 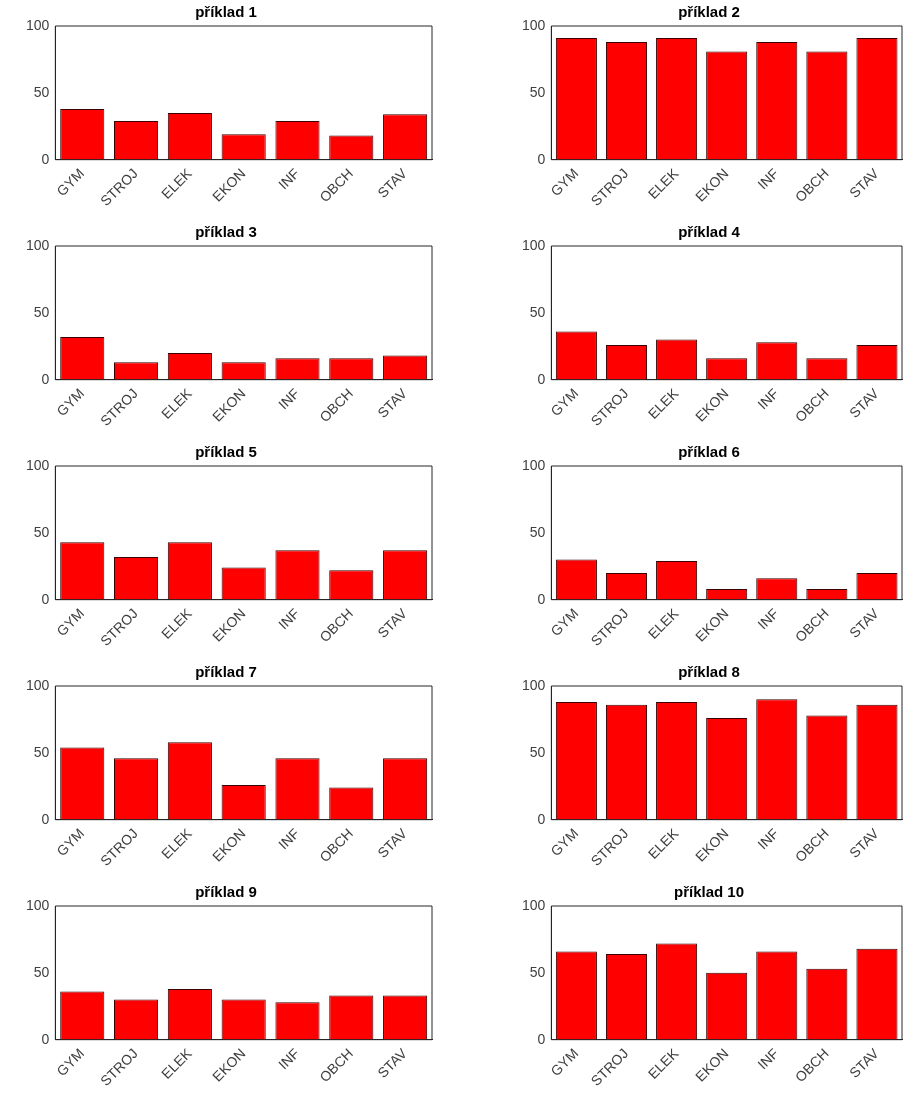 What do you see at coordinates (226, 672) in the screenshot?
I see `chart-title: příklad 7` at bounding box center [226, 672].